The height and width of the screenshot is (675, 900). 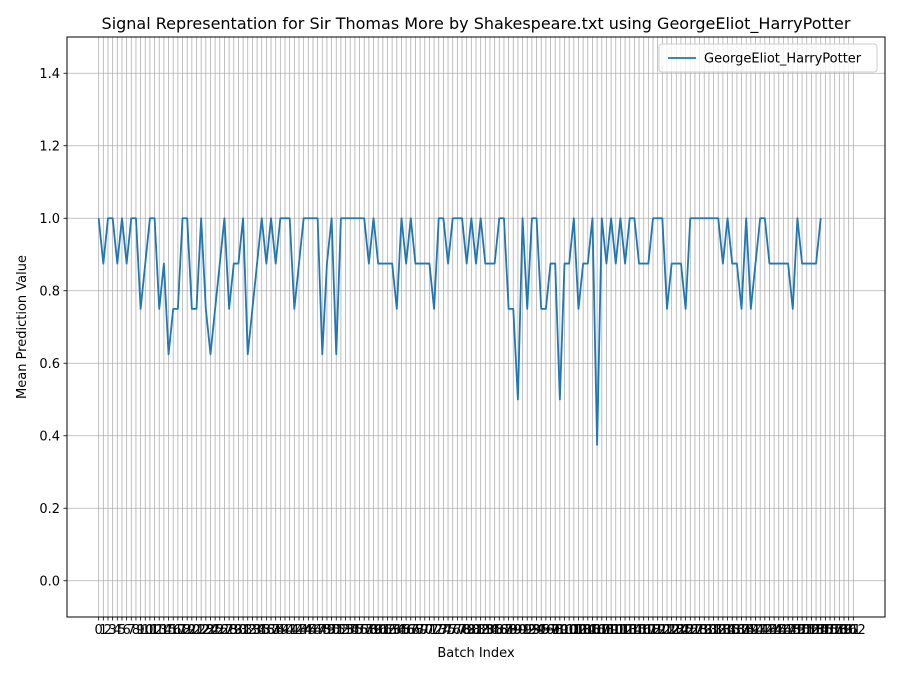 I want to click on x-tick-label: 93, so click(x=532, y=630).